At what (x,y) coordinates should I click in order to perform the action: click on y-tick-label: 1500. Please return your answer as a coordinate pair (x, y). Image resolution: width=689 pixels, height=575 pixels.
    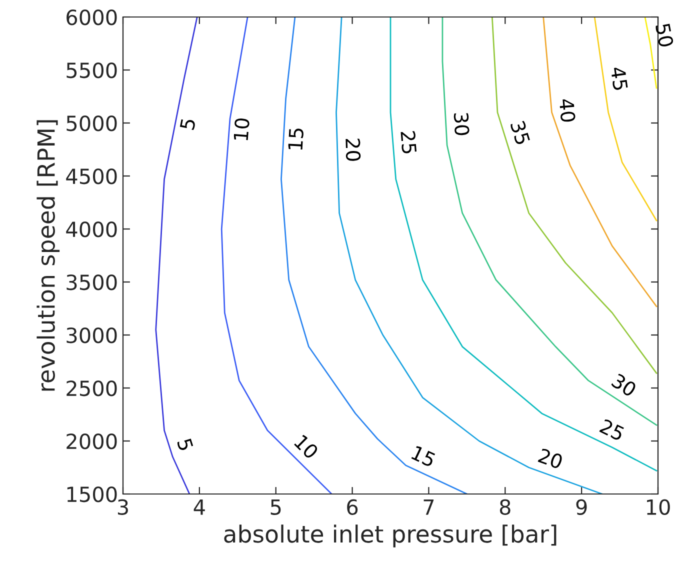
    Looking at the image, I should click on (92, 494).